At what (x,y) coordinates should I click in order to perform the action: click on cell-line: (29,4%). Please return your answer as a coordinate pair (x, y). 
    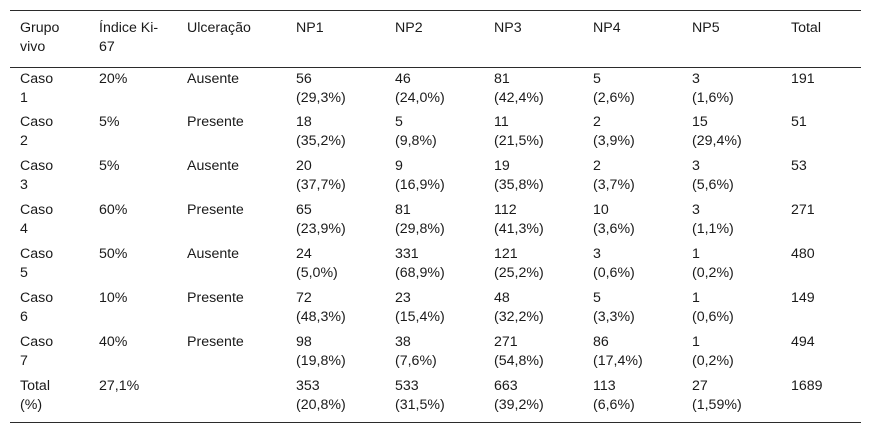
    Looking at the image, I should click on (717, 141).